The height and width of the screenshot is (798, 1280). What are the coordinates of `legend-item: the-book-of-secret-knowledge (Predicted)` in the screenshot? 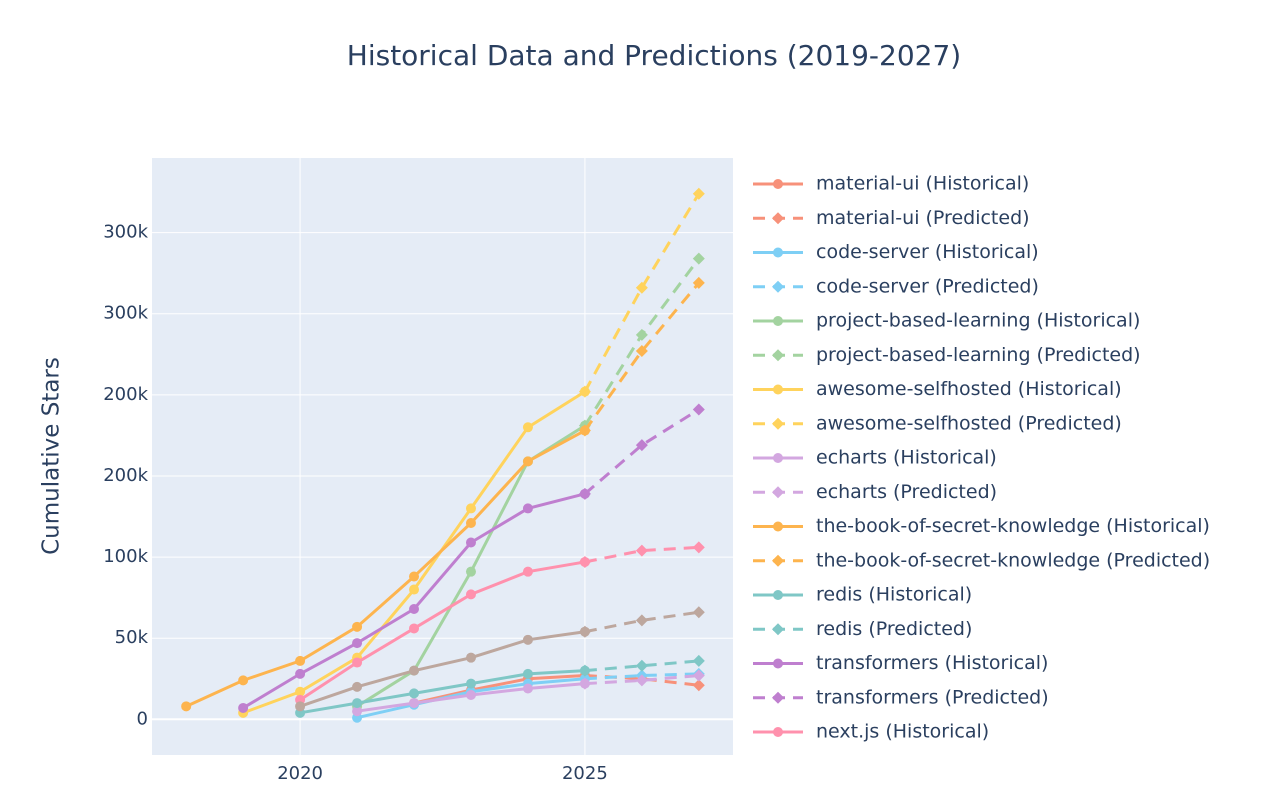 It's located at (981, 560).